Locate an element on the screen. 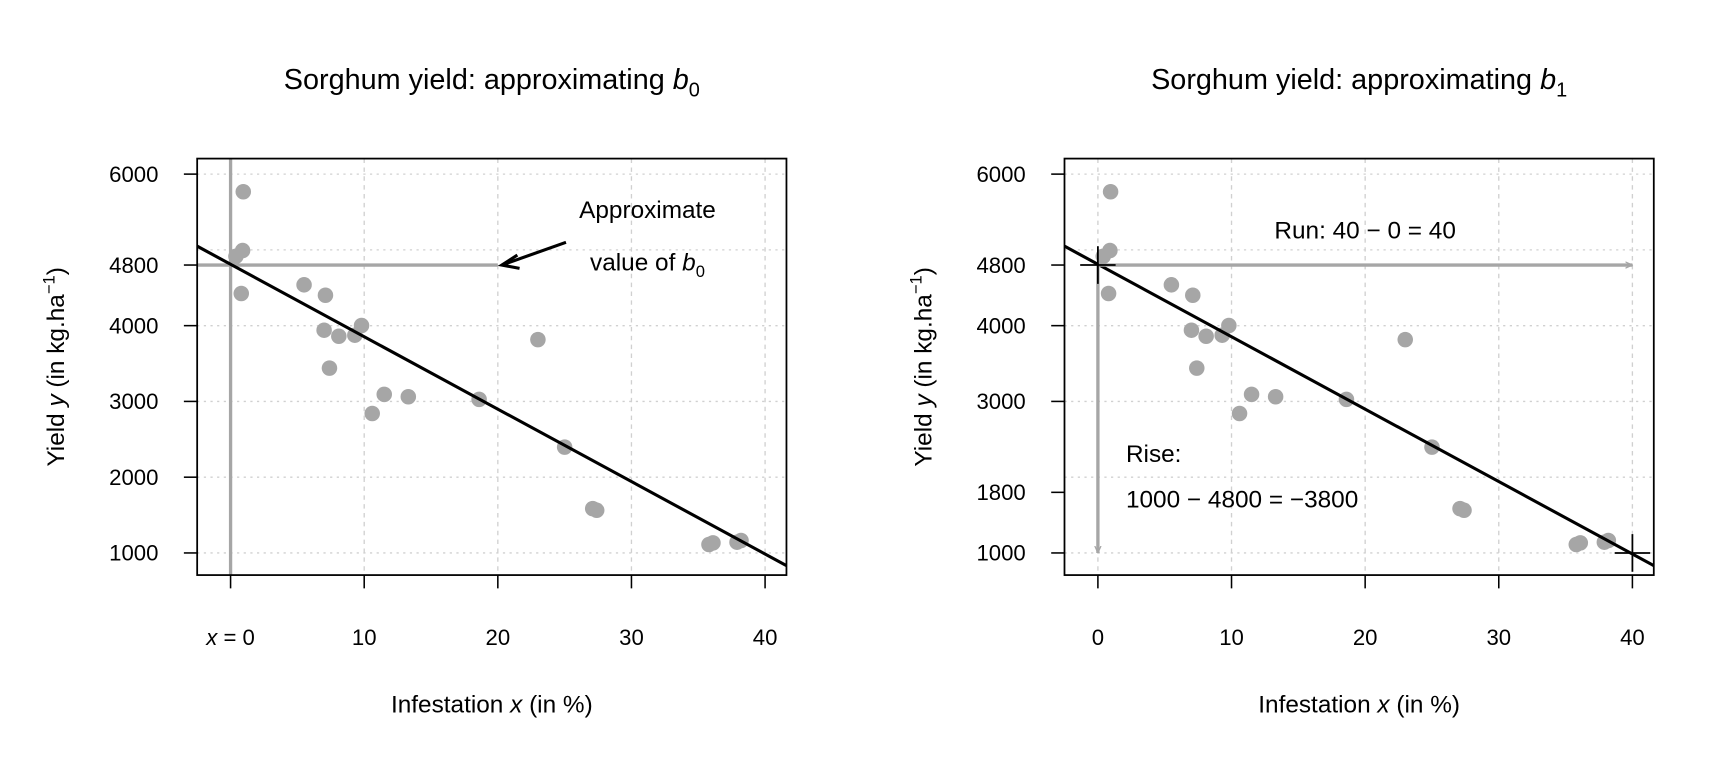  chart-title: Sorghum yield: approximating b0 is located at coordinates (492, 83).